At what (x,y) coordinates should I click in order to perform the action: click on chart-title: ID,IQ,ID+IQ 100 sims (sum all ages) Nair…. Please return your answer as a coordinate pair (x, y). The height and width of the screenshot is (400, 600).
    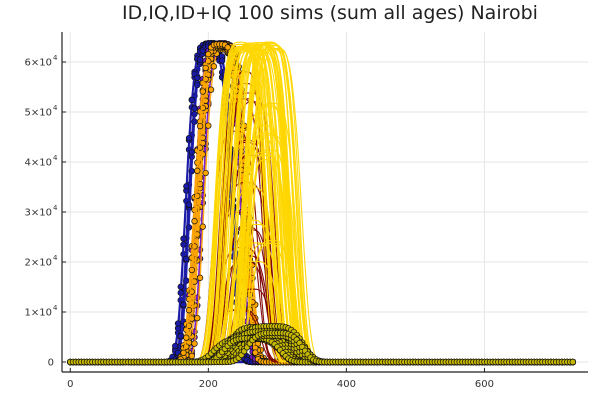
    Looking at the image, I should click on (330, 13).